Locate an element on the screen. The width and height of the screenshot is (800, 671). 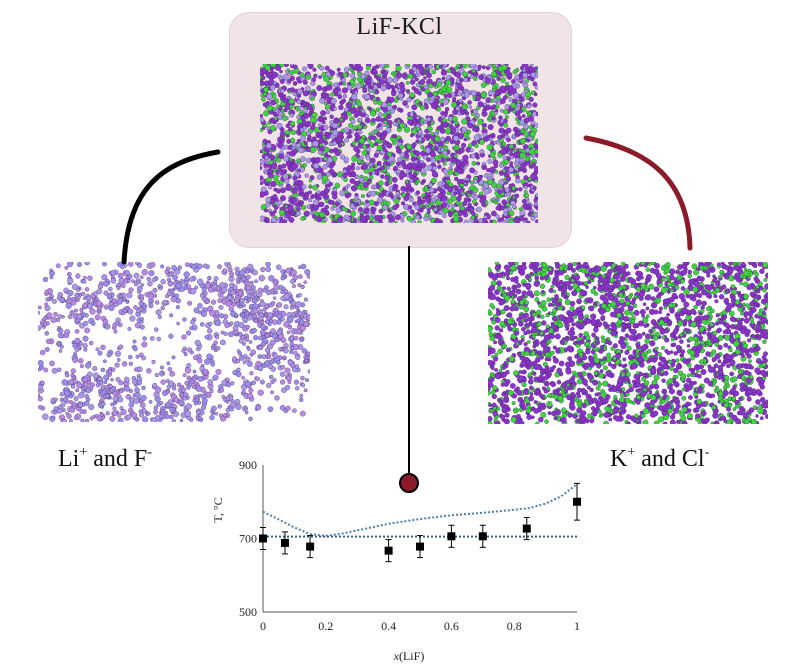
right-connector is located at coordinates (638, 193).